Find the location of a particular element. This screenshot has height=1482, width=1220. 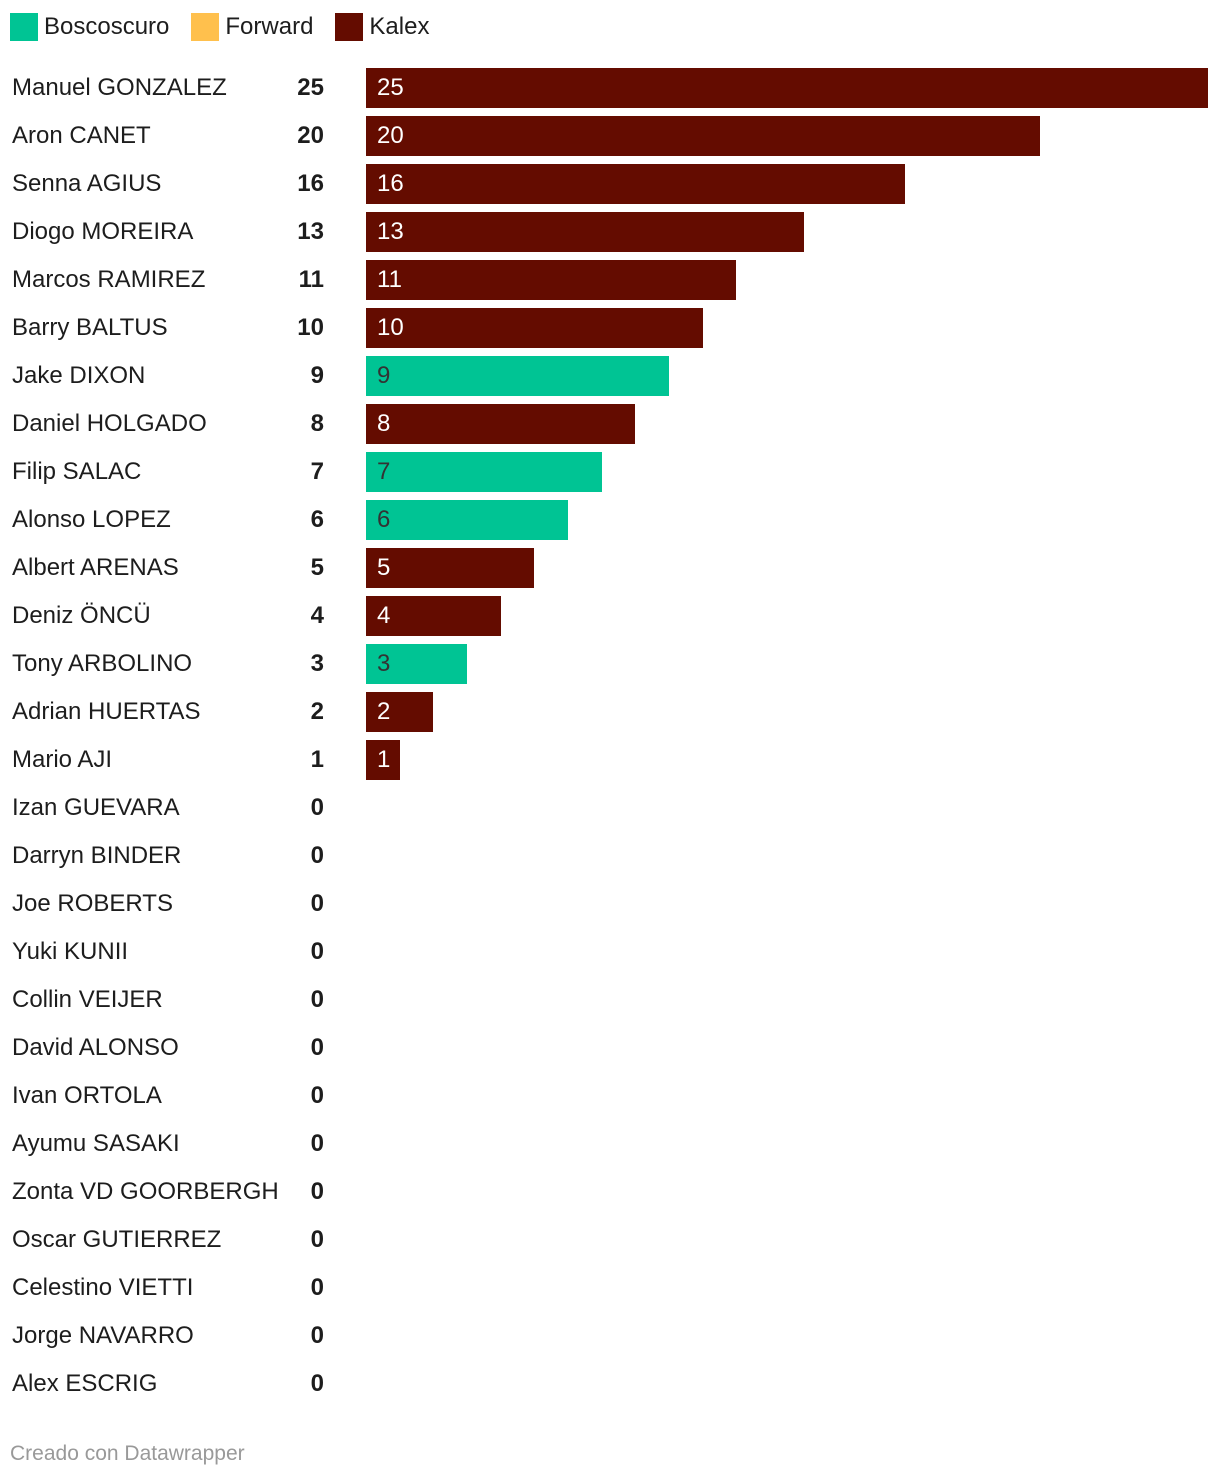

table-row: David ALONSO 0 is located at coordinates (610, 1044).